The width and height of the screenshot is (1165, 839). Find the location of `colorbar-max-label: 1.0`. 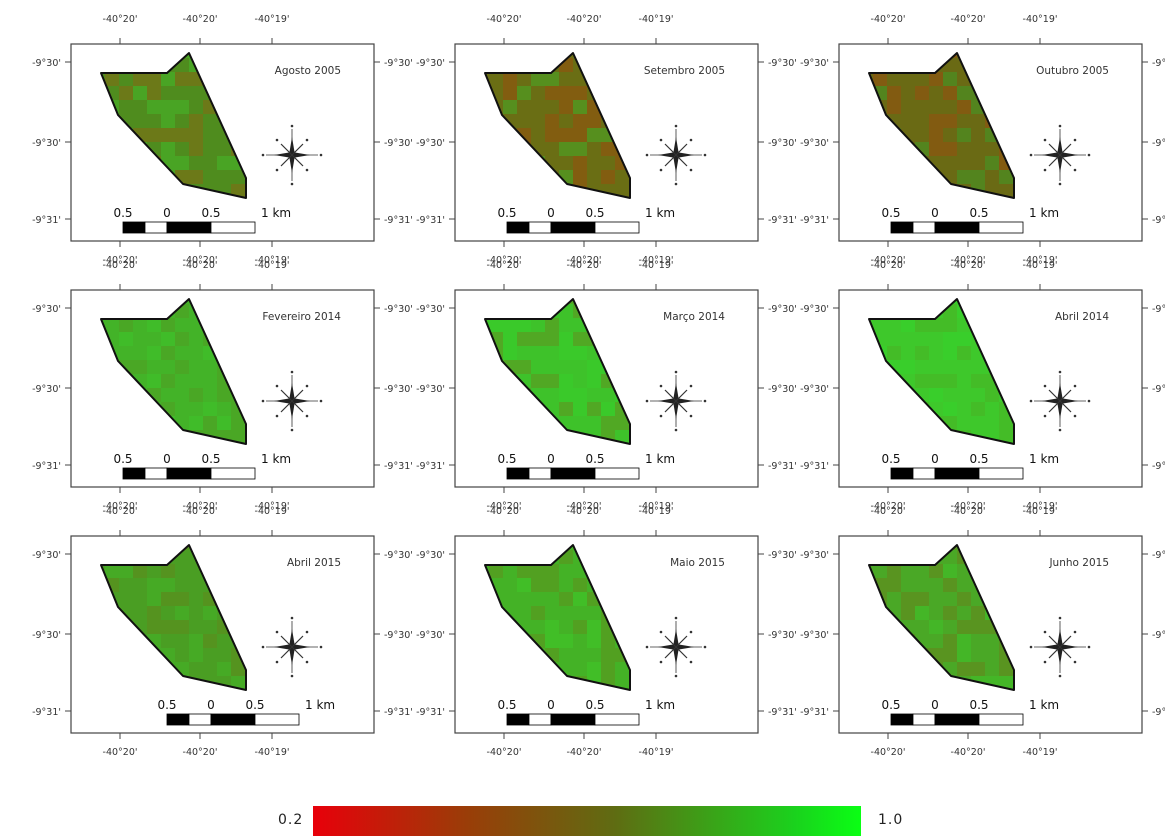

colorbar-max-label: 1.0 is located at coordinates (891, 820).